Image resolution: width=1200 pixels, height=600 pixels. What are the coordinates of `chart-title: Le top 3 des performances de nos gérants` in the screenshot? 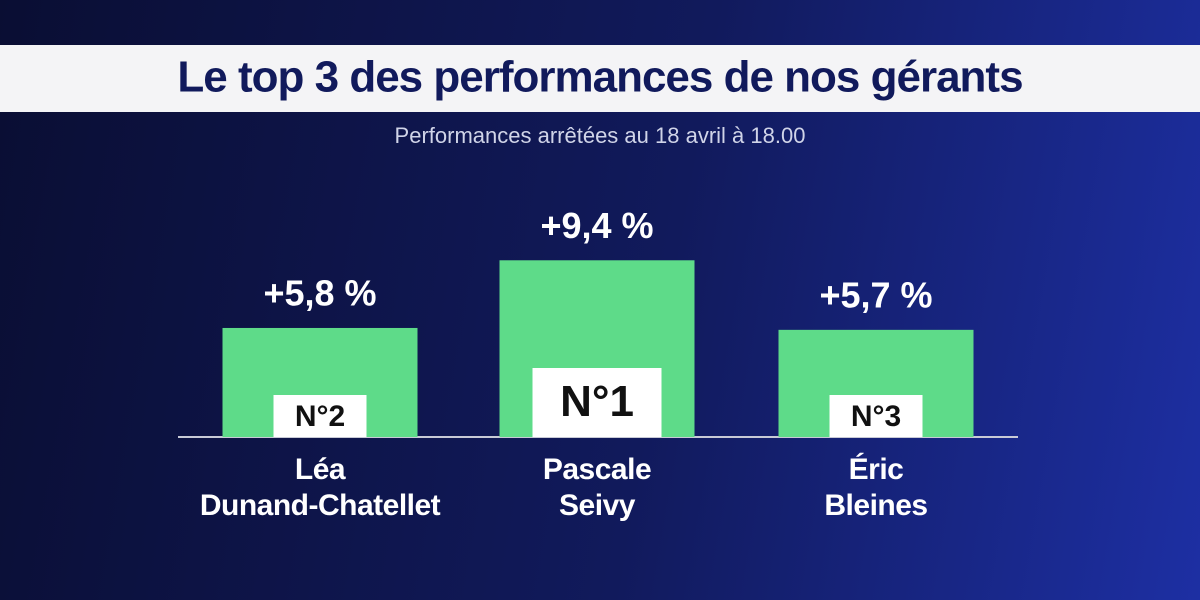 It's located at (599, 77).